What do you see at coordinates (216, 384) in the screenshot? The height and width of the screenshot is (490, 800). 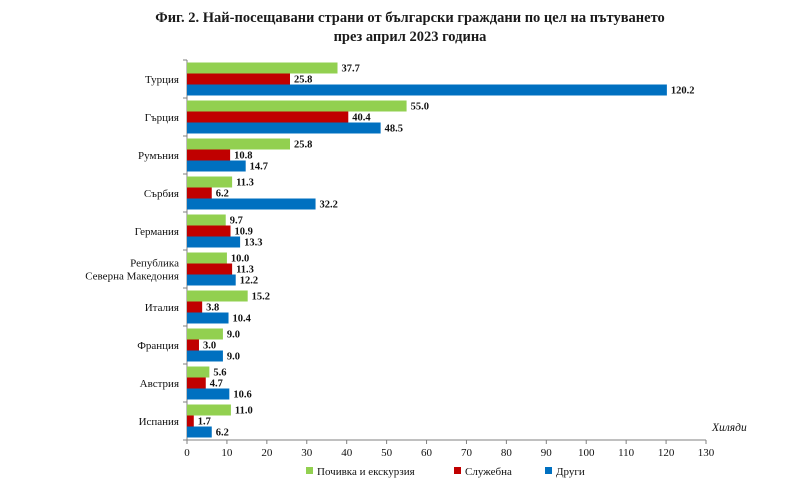 I see `data-label: 4.7` at bounding box center [216, 384].